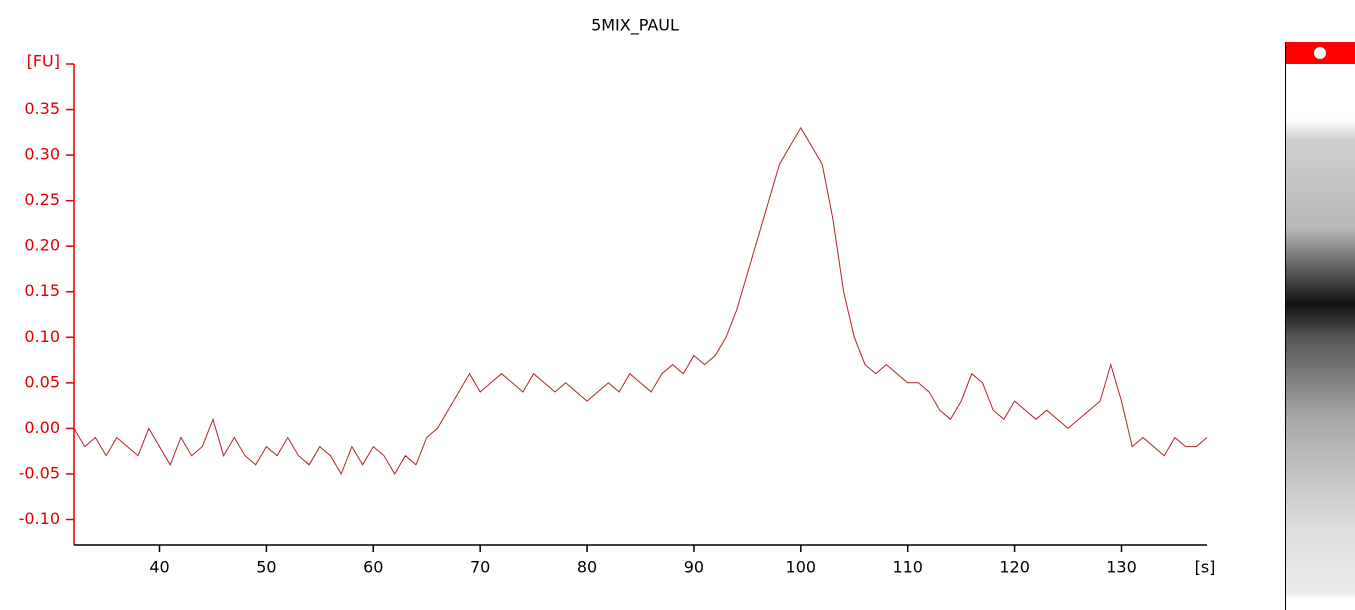 The width and height of the screenshot is (1355, 610). Describe the element at coordinates (42, 199) in the screenshot. I see `y-tick-label: 0.25` at that location.